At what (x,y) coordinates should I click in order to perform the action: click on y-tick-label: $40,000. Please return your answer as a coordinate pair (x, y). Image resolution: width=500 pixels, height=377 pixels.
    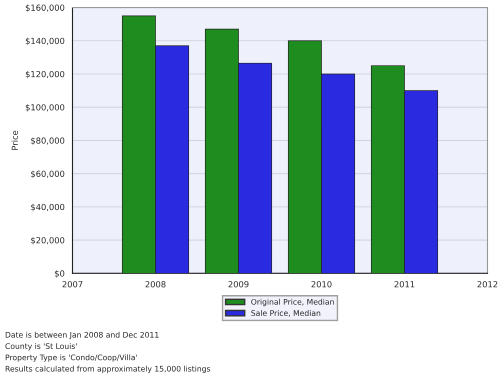
    Looking at the image, I should click on (47, 208).